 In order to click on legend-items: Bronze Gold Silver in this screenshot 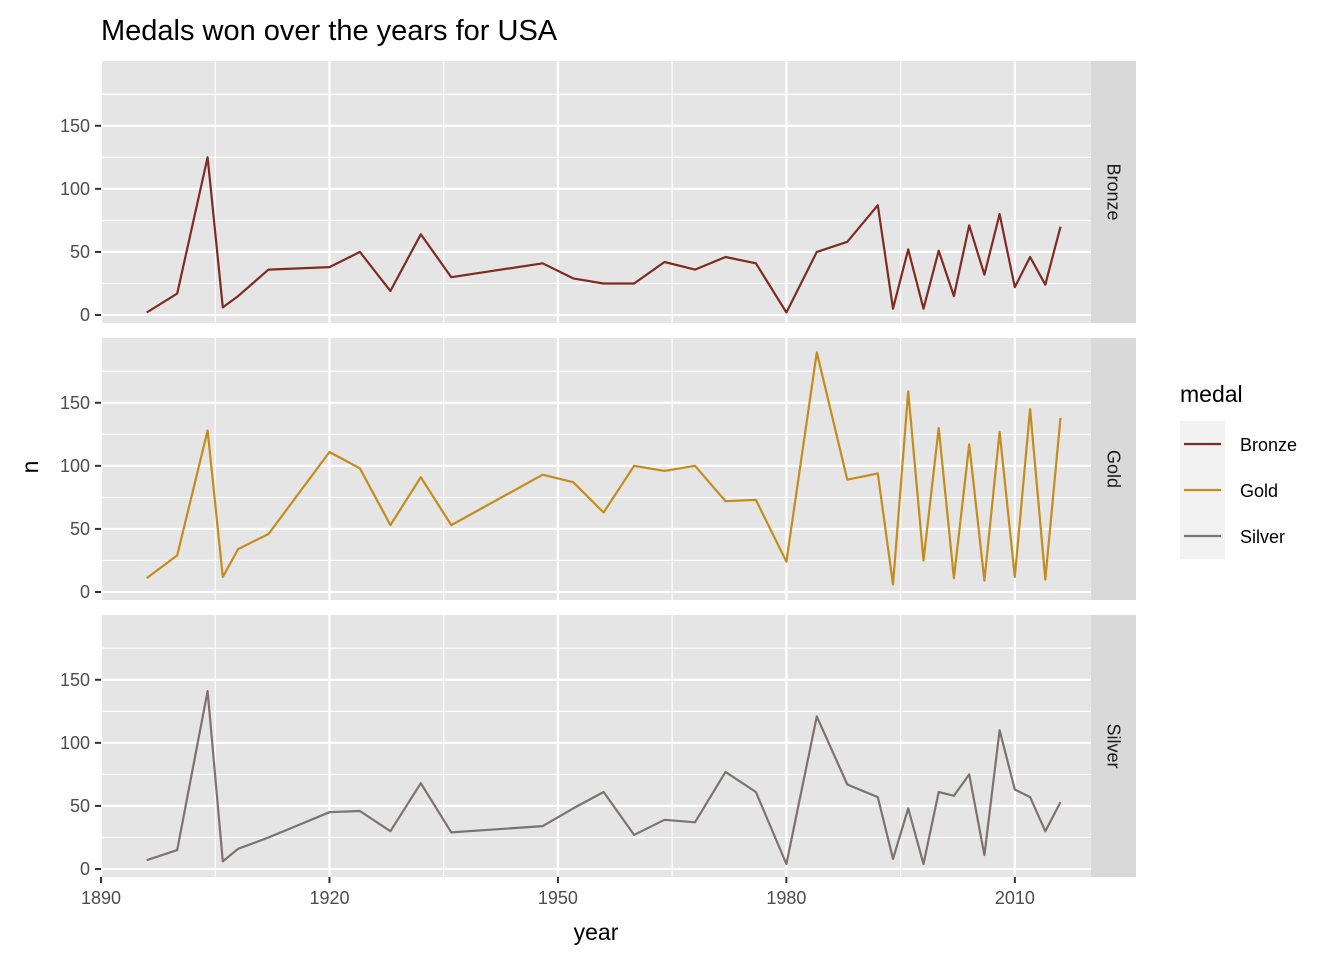, I will do `click(1238, 490)`.